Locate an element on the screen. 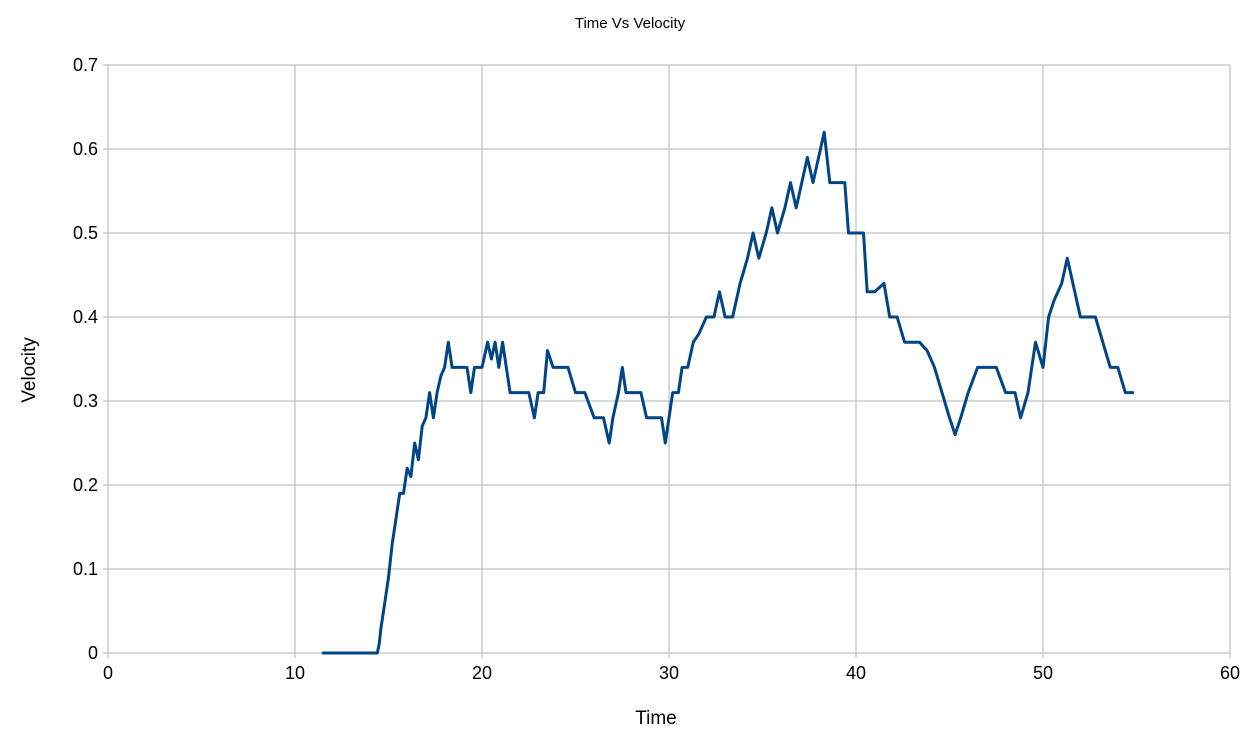 The image size is (1251, 744). x-tick-label: 40 is located at coordinates (856, 673).